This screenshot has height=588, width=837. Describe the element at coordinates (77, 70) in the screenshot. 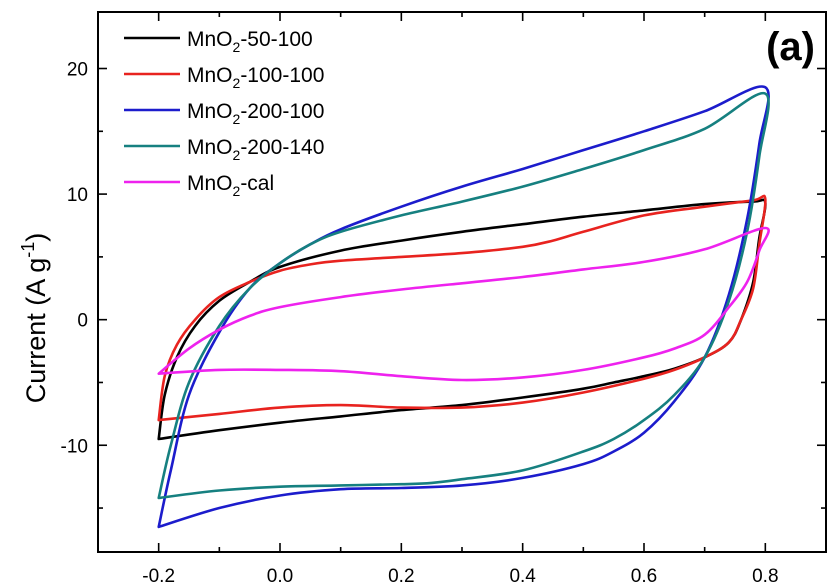

I see `y-tick-label: 20` at that location.